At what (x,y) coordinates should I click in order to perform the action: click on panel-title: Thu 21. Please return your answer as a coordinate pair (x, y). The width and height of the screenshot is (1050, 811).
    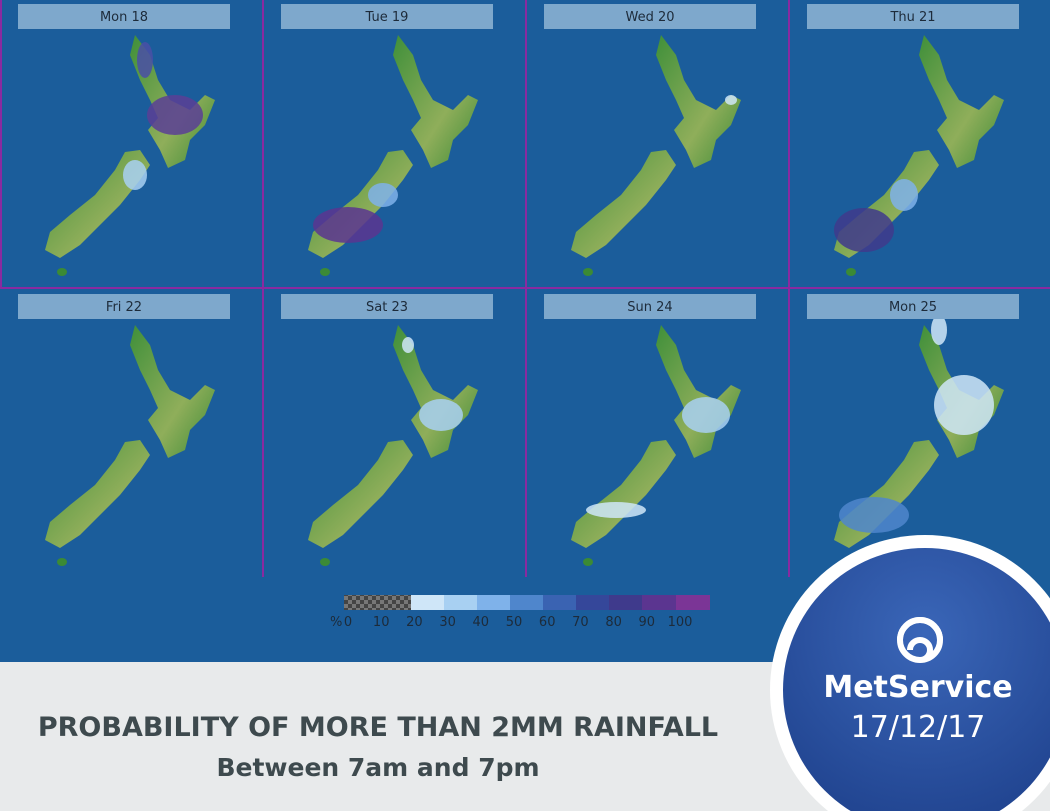
    Looking at the image, I should click on (912, 17).